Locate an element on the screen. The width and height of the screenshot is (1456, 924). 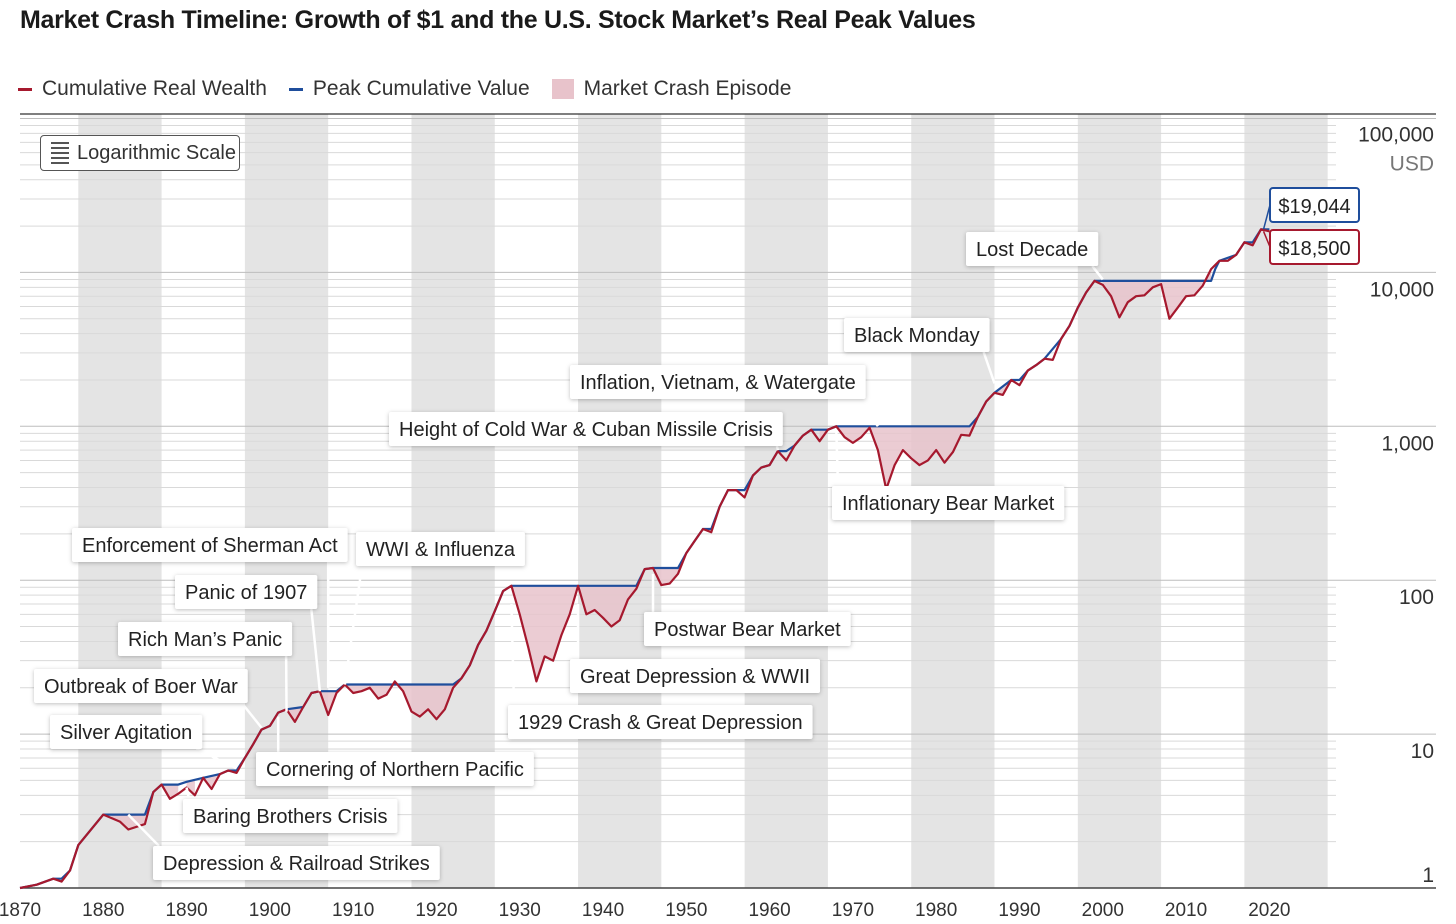
annotation: Cornering of Northern Pacific is located at coordinates (395, 751).